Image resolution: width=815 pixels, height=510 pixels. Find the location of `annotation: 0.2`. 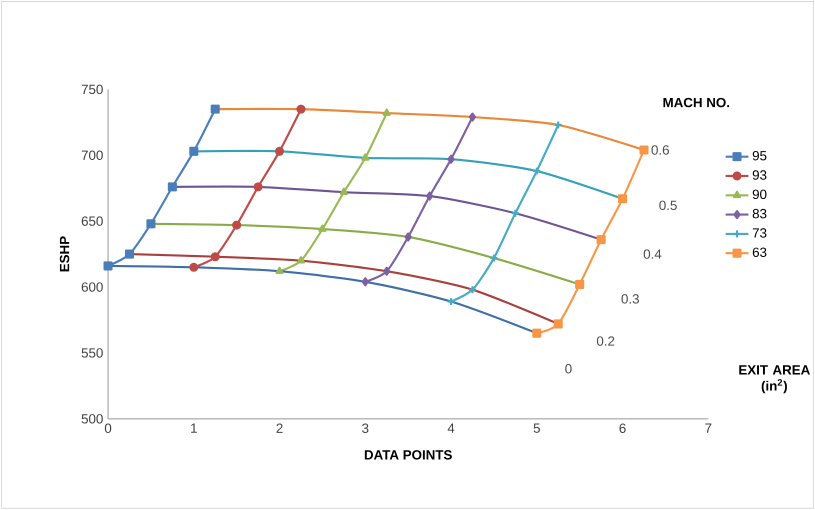

annotation: 0.2 is located at coordinates (605, 341).